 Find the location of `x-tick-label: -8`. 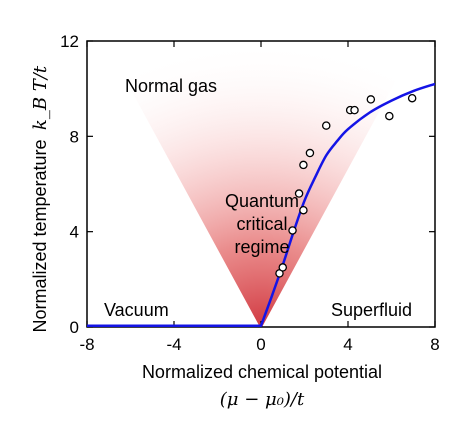

x-tick-label: -8 is located at coordinates (86, 344).